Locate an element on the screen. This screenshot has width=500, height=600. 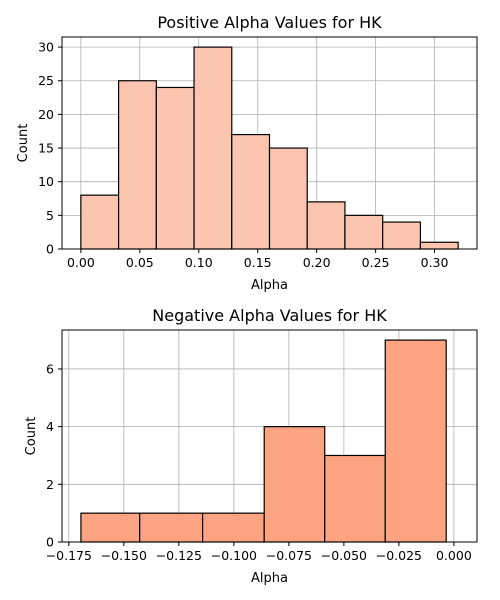
x-tick-label: −0.125 is located at coordinates (179, 555).